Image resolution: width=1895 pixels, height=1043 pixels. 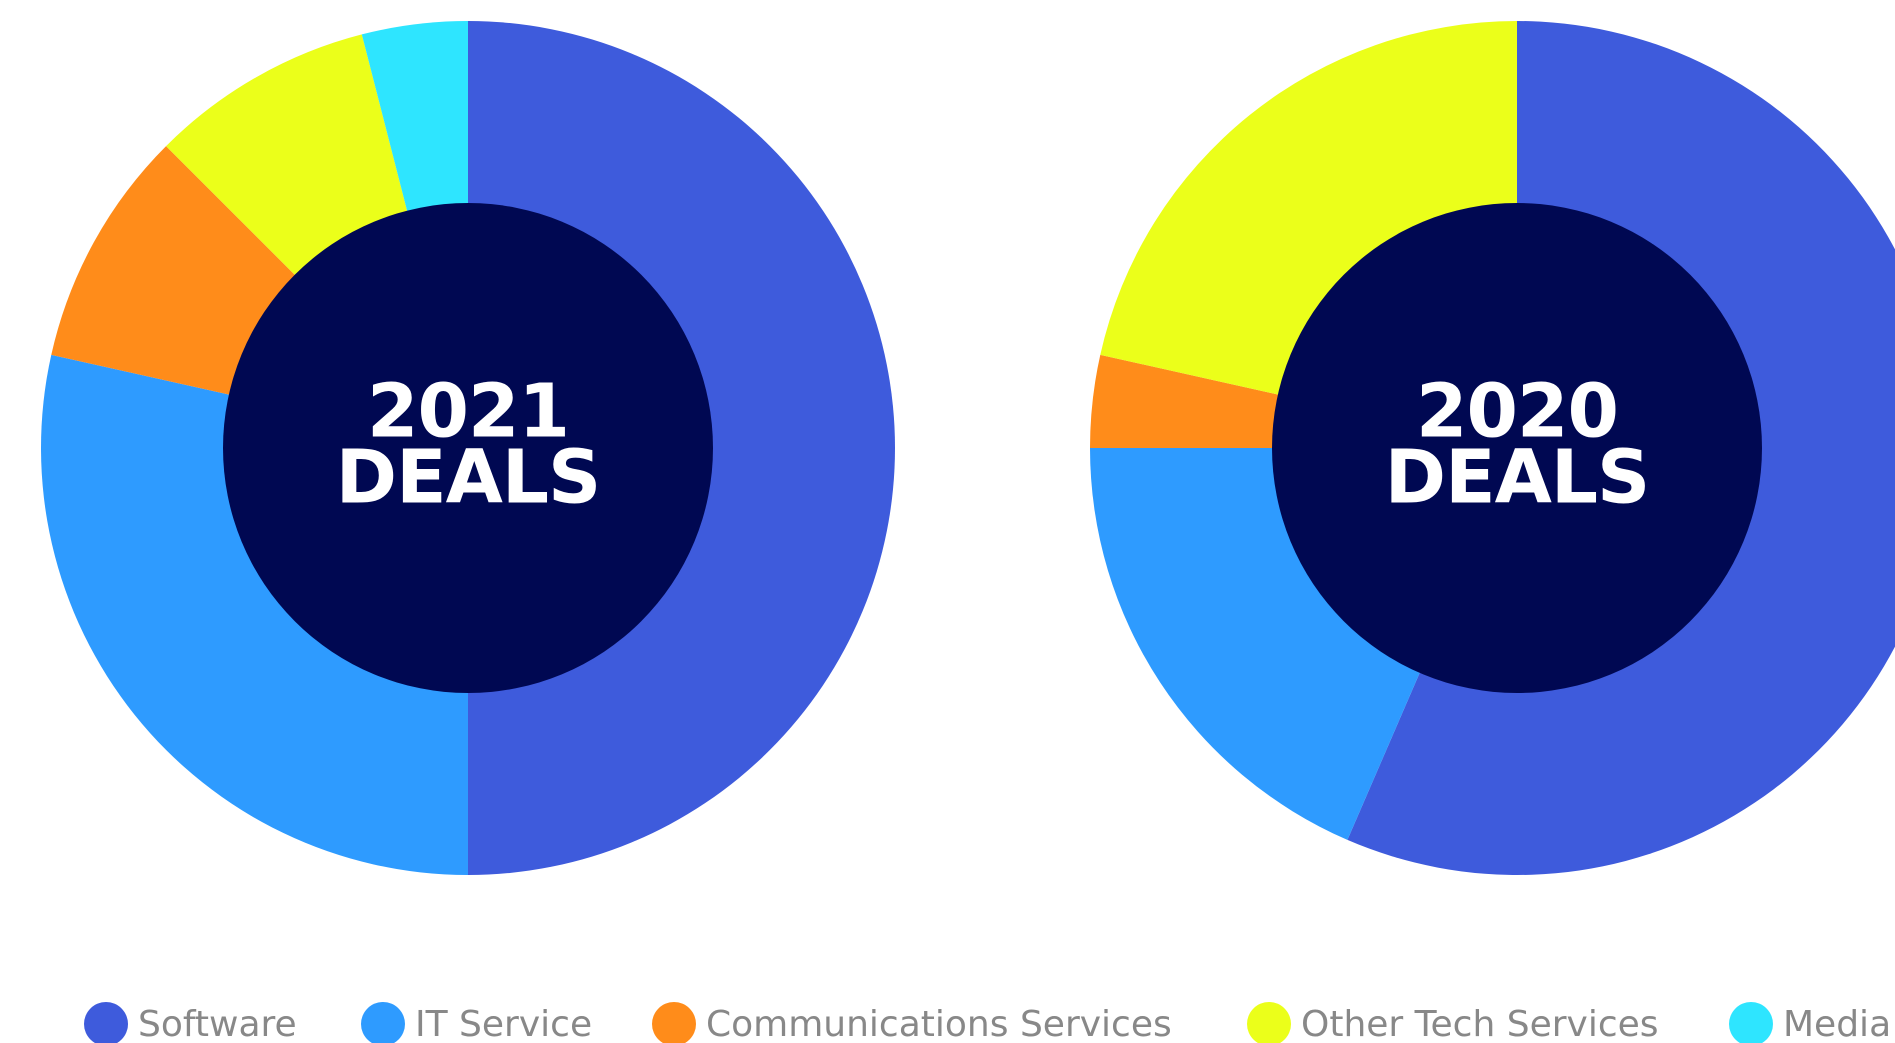 What do you see at coordinates (1837, 1023) in the screenshot?
I see `legend-label: Media` at bounding box center [1837, 1023].